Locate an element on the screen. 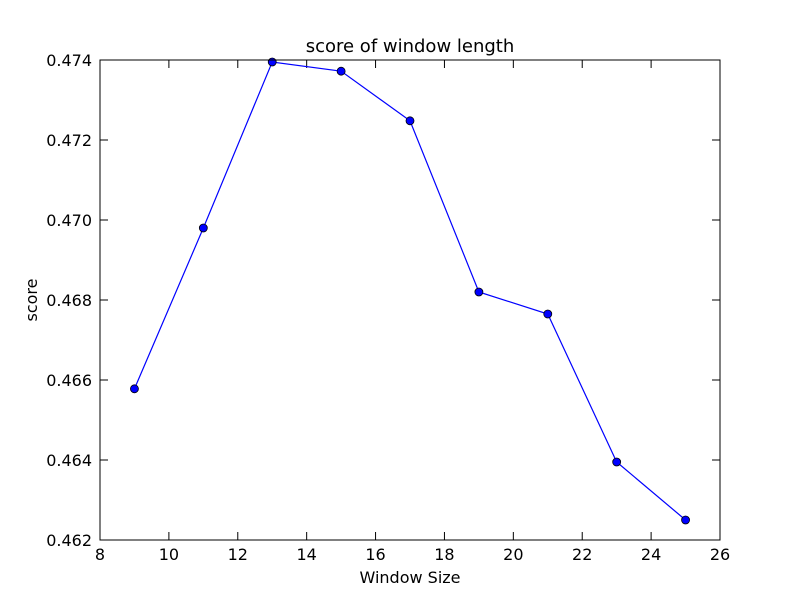 This screenshot has width=800, height=600. x-tick-label: 18 is located at coordinates (444, 554).